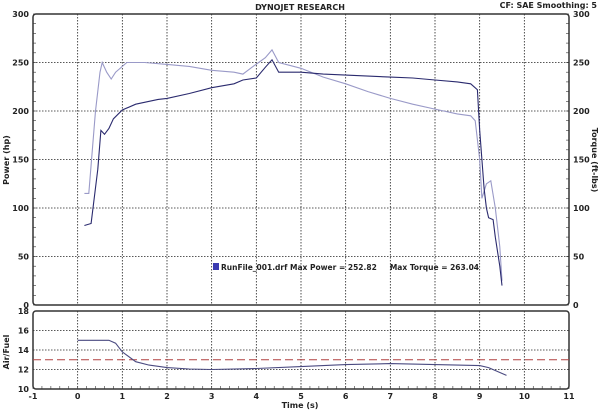 The height and width of the screenshot is (410, 600). Describe the element at coordinates (292, 357) in the screenshot. I see `afr-line` at that location.